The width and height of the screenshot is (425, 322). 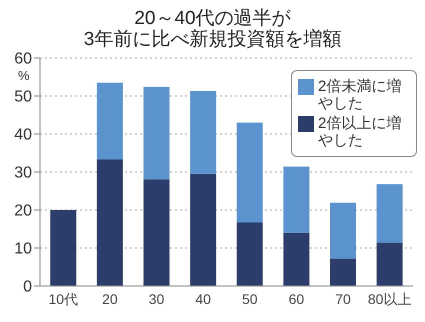 What do you see at coordinates (212, 29) in the screenshot?
I see `chart-title: 20～40代の過半が 3年前に比べ新規投資額を増額` at bounding box center [212, 29].